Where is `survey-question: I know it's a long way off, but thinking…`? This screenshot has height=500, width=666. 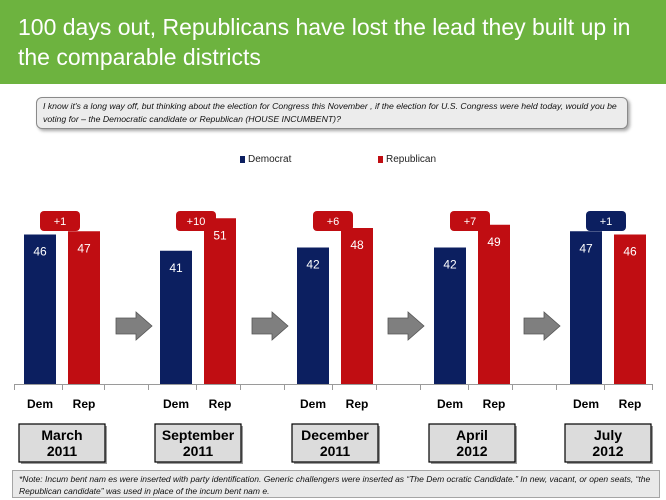 survey-question: I know it's a long way off, but thinking… is located at coordinates (332, 113).